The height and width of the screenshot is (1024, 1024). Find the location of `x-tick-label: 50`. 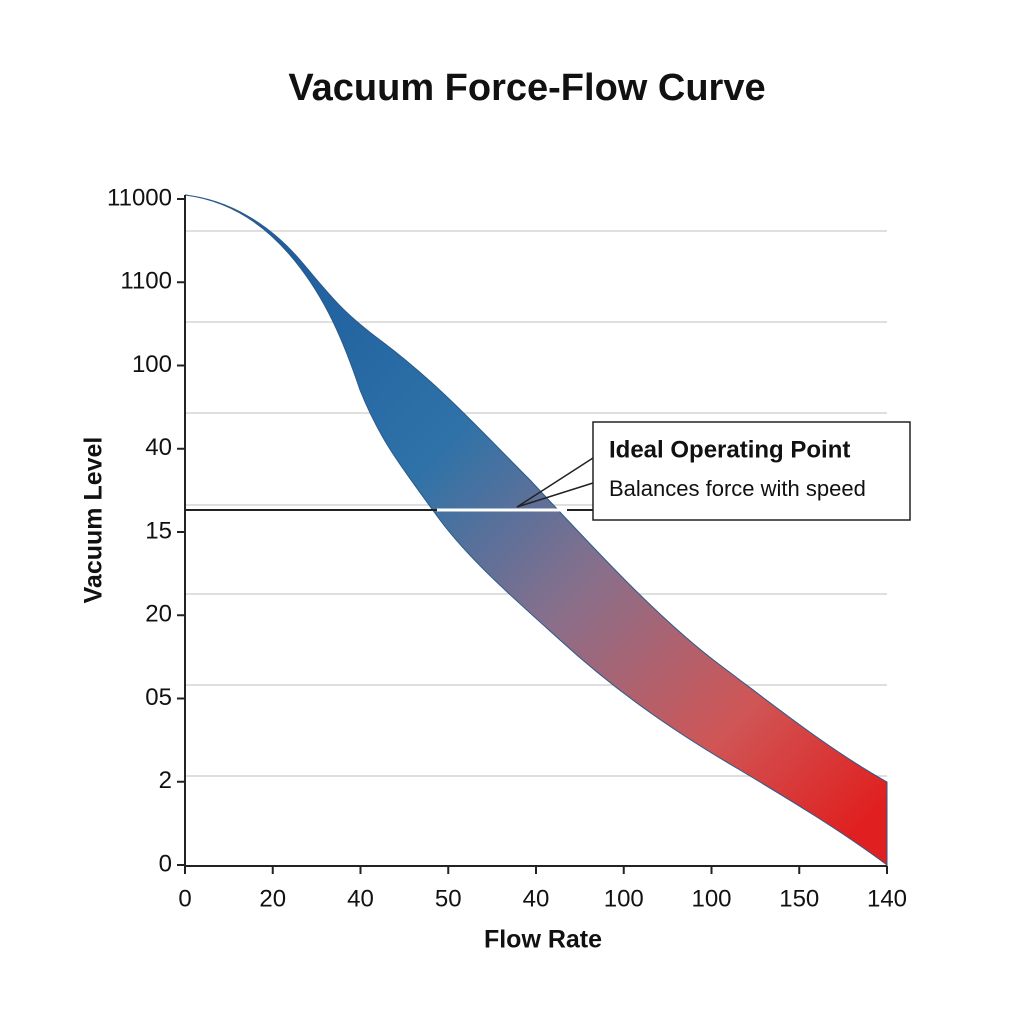

x-tick-label: 50 is located at coordinates (448, 898).